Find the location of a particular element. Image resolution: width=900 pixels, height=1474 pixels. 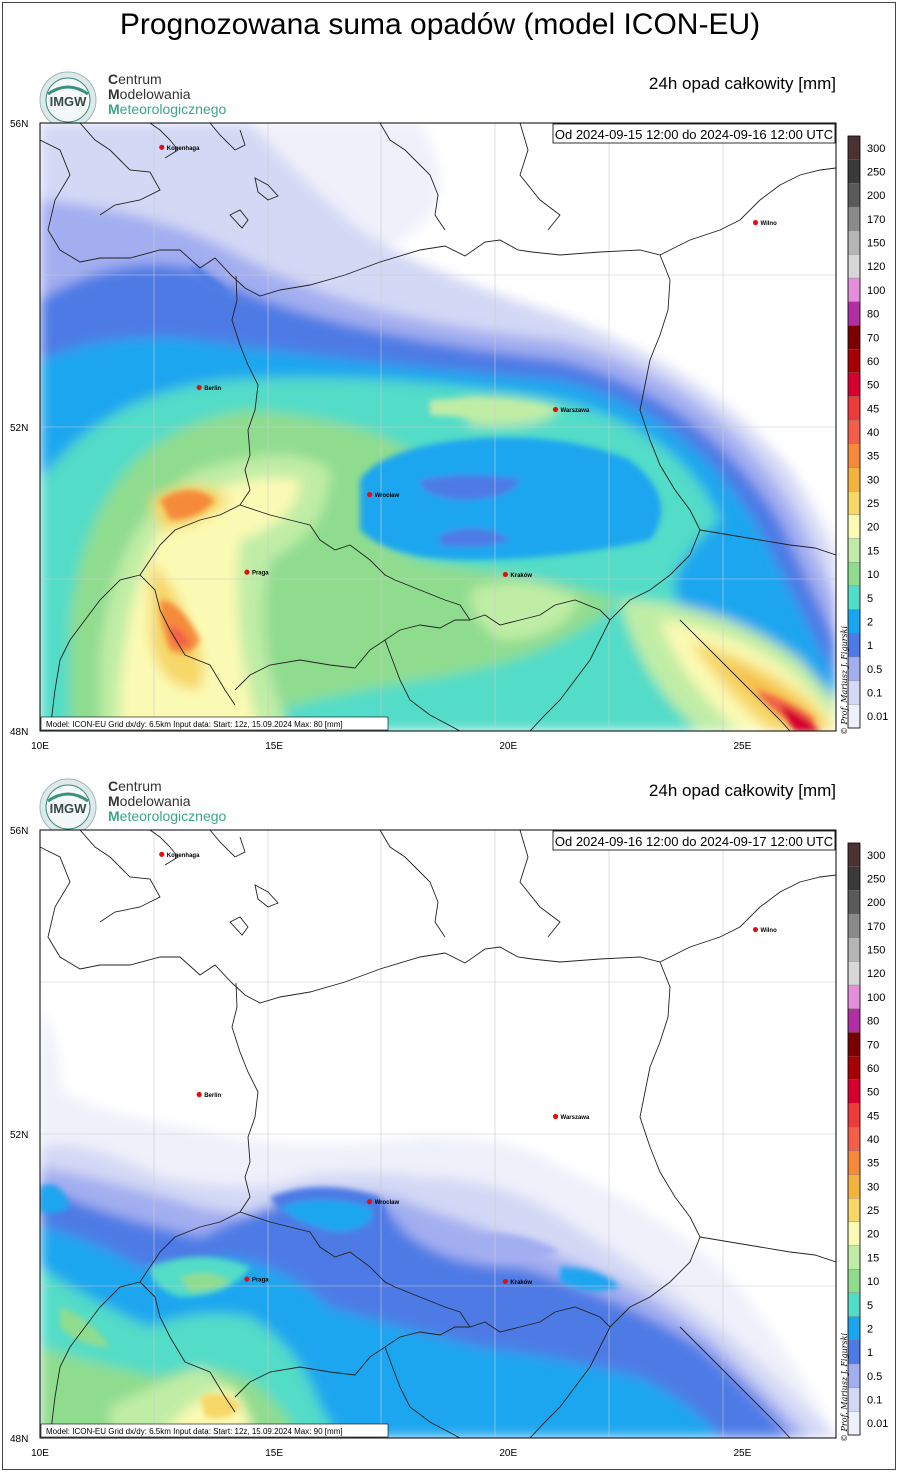

colorbar-label: 0.5 is located at coordinates (874, 670).